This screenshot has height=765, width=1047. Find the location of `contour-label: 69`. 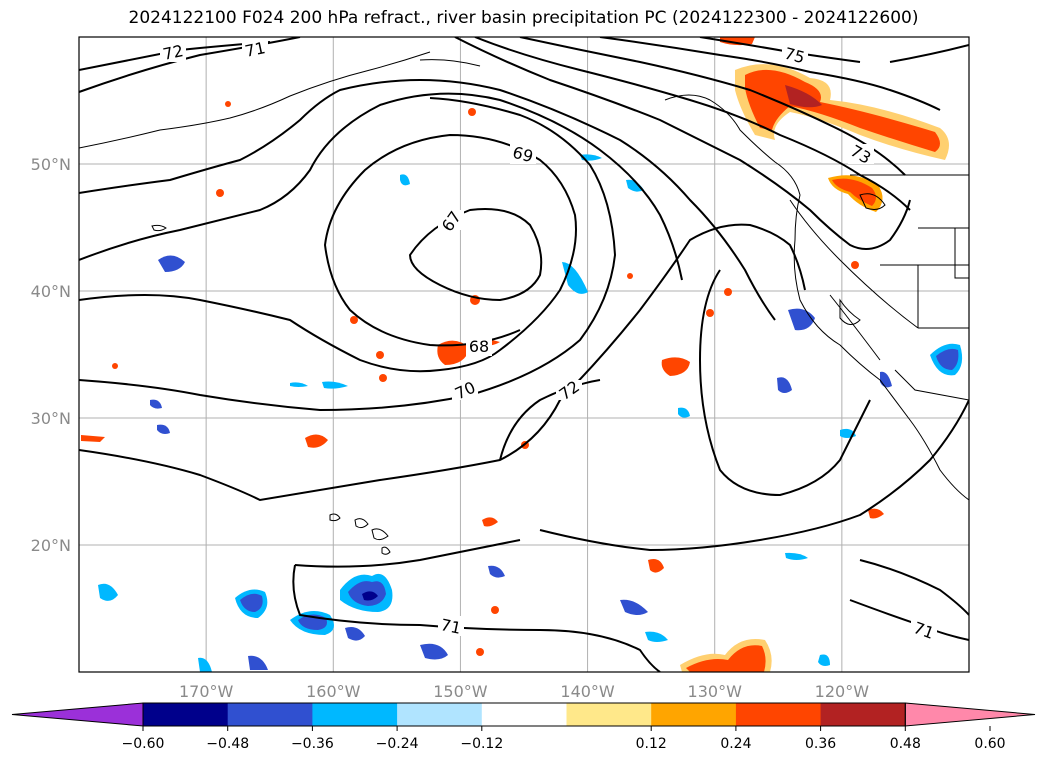

contour-label: 69 is located at coordinates (523, 155).